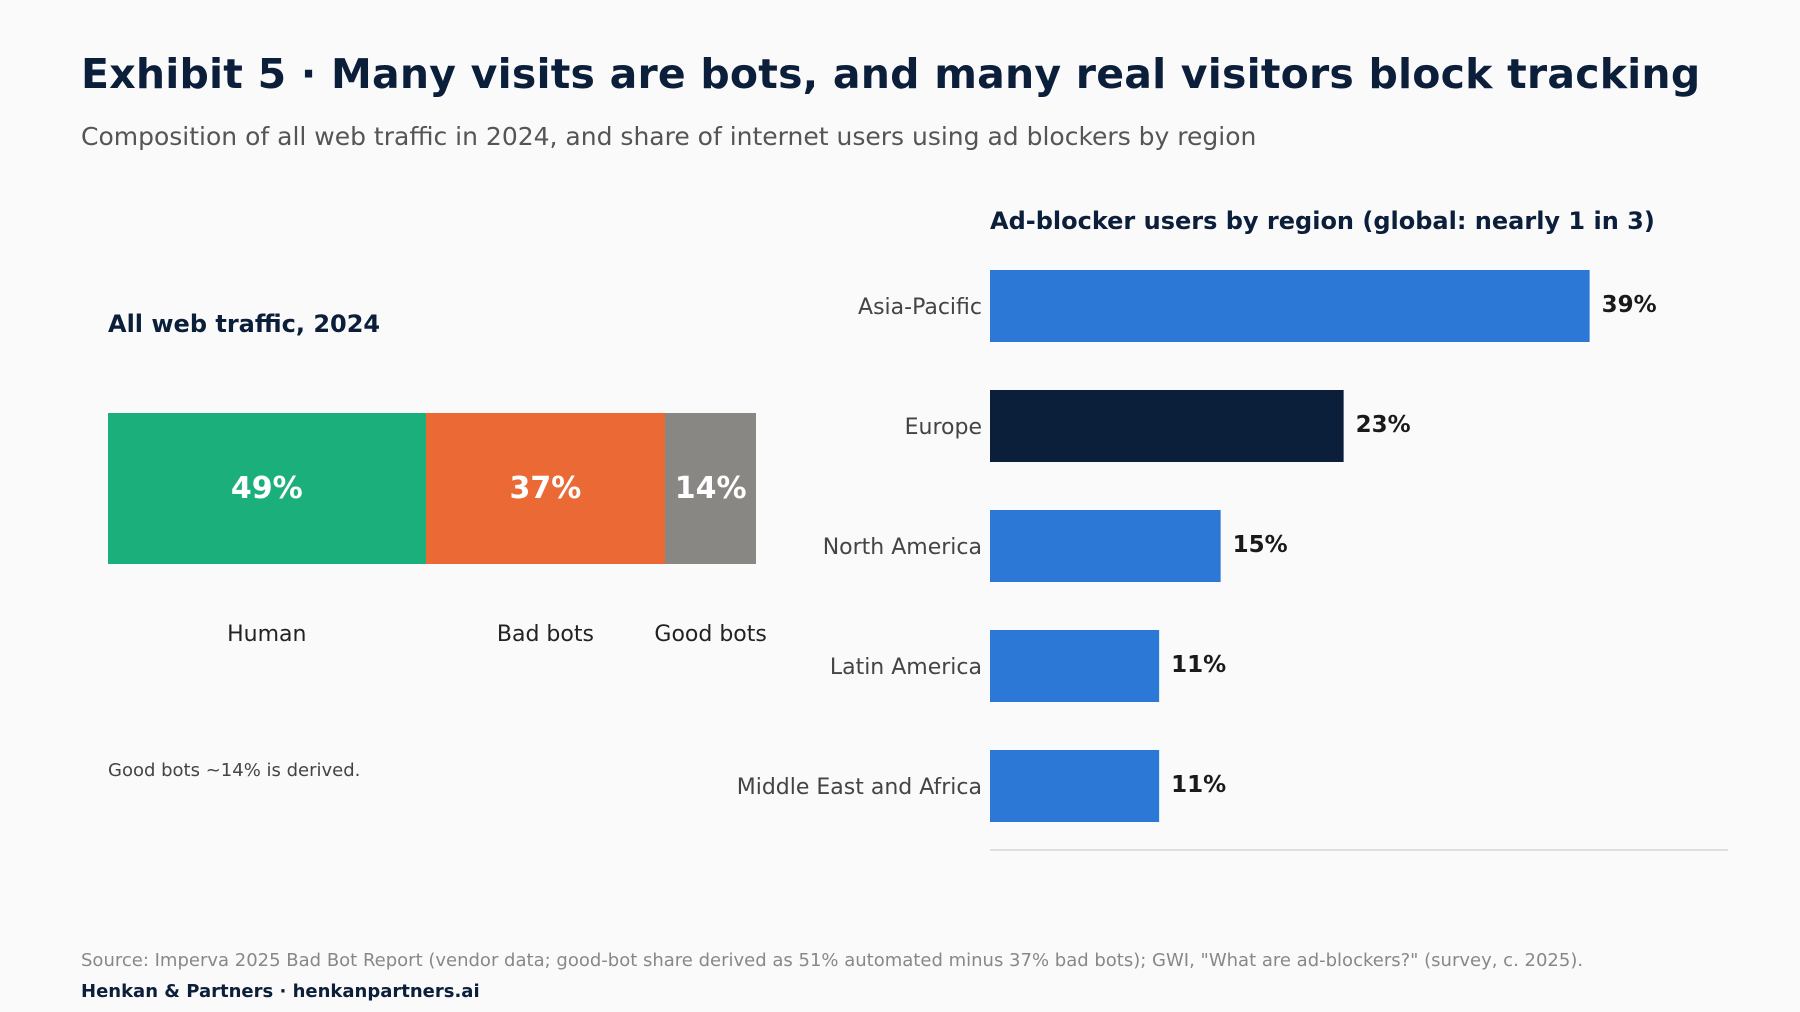 The image size is (1800, 1012). I want to click on adblock-category-label: North America, so click(902, 547).